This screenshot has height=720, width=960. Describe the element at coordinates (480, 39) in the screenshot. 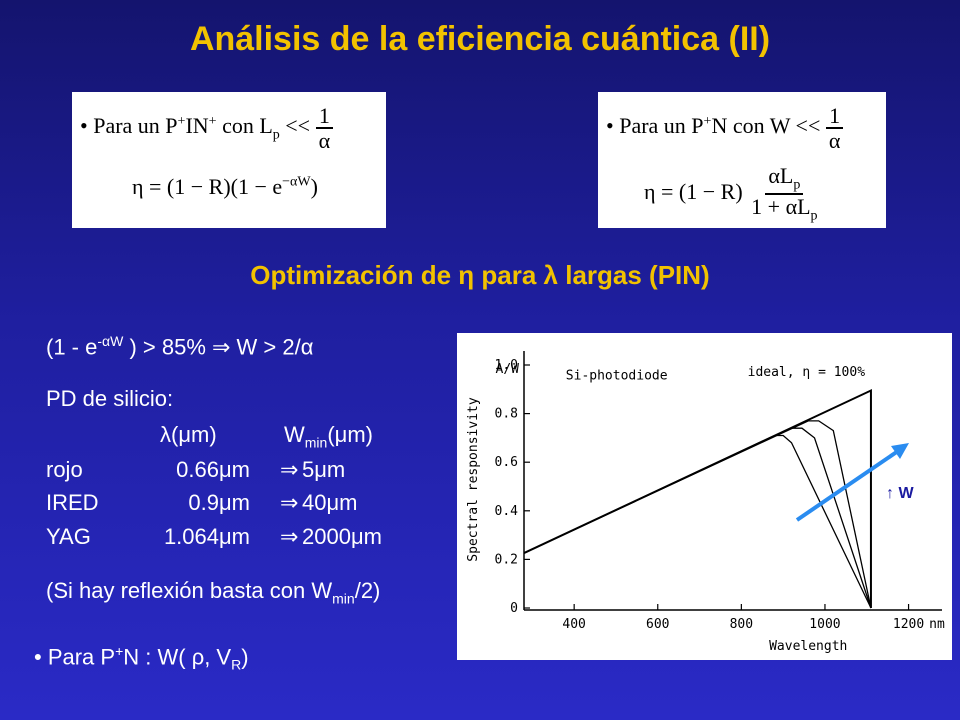

I see `page-title: Análisis de la eficiencia cuántica (II)` at that location.